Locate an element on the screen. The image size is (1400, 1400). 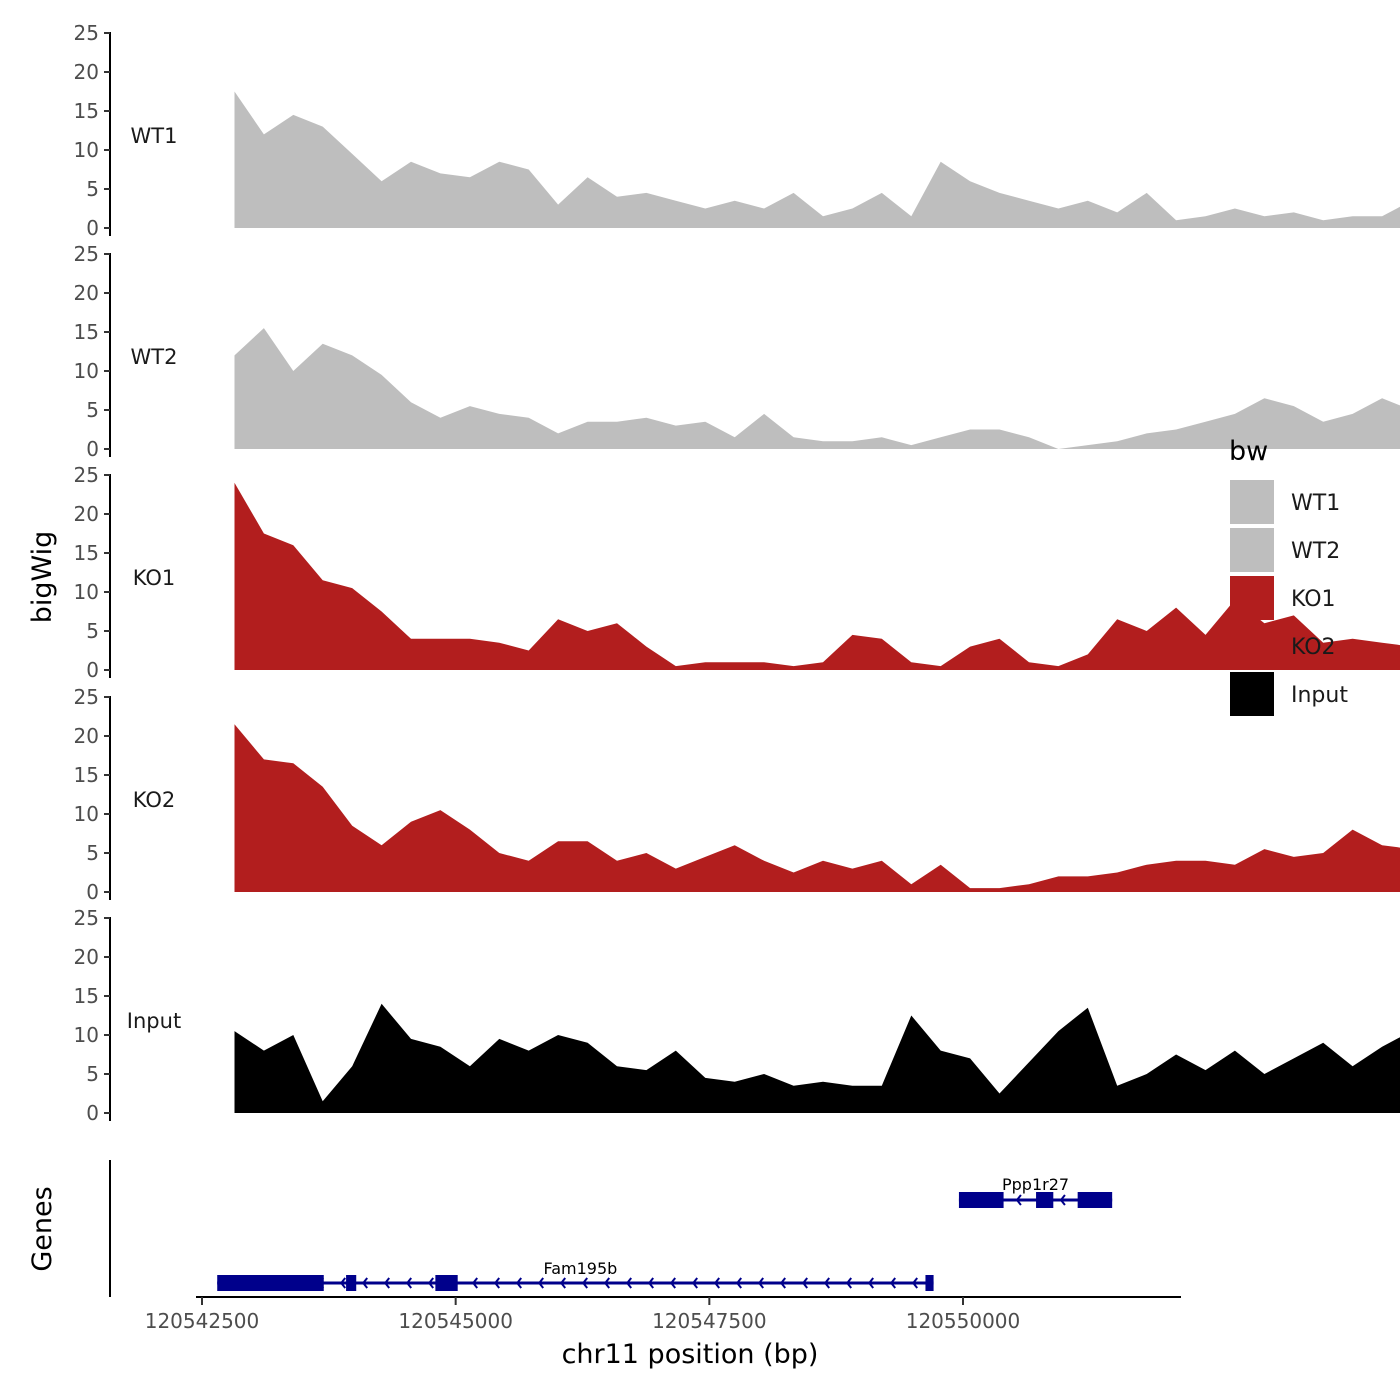
legend-label: KO1 is located at coordinates (1313, 599).